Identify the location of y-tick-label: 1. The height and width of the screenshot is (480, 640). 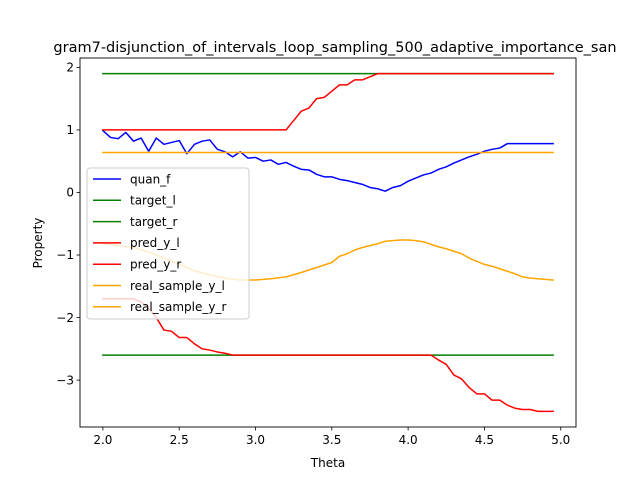
(70, 130).